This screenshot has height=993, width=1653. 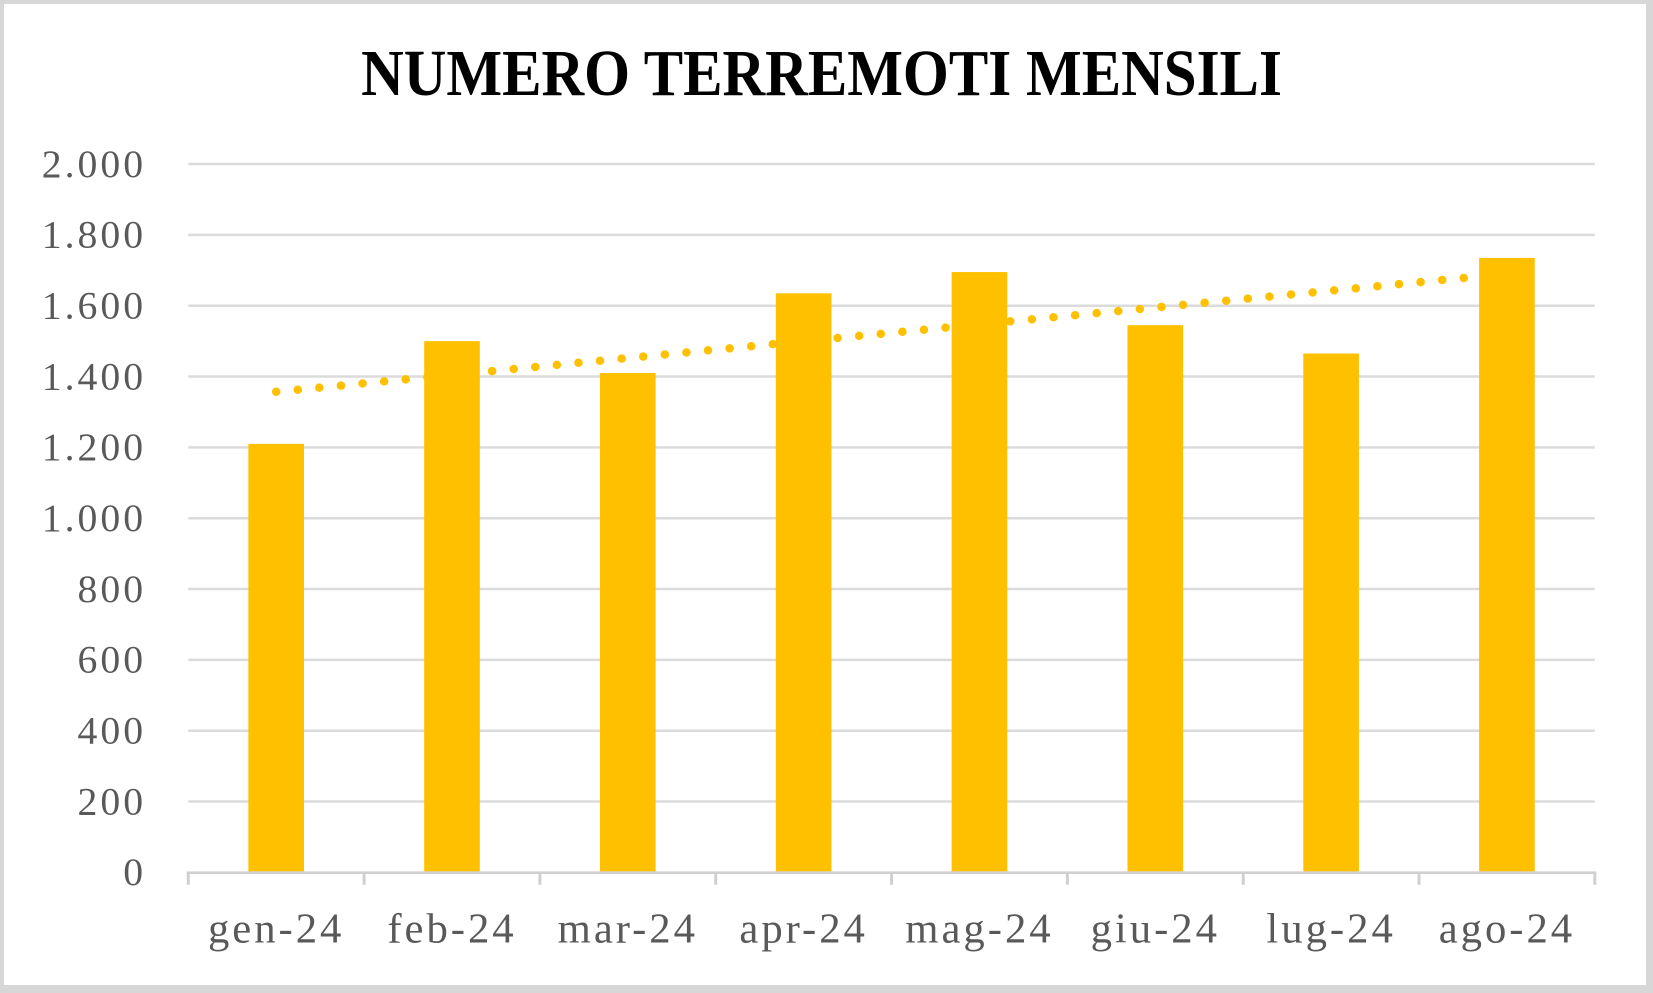 I want to click on y-tick-label: 1.200, so click(x=94, y=447).